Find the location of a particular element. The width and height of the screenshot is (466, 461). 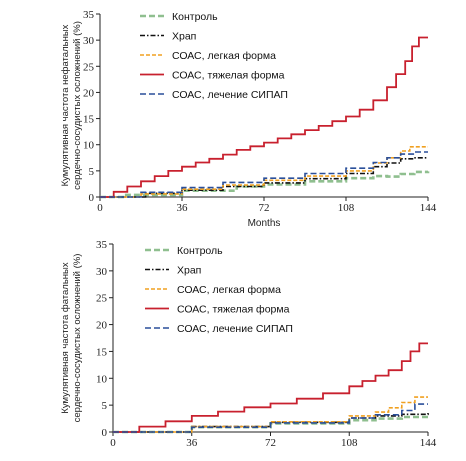

y-axis-label: Кумулятивная частота фатальных is located at coordinates (65, 338).